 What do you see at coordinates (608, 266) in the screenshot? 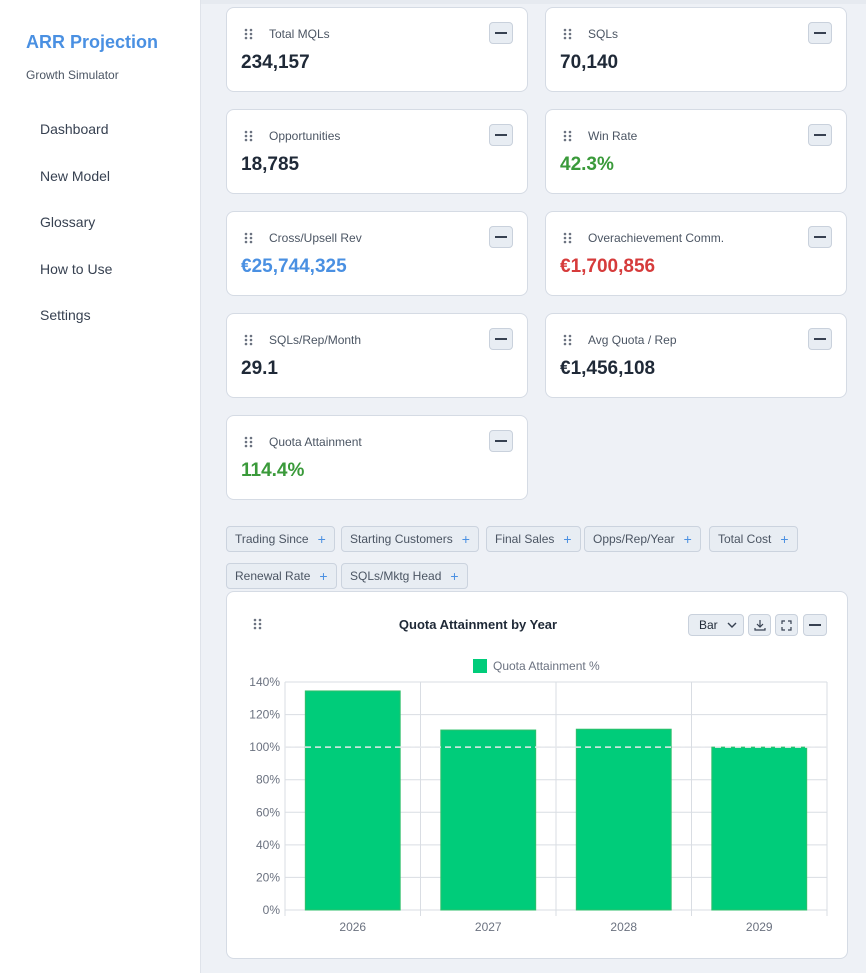
I see `metric-value: €1,700,856` at bounding box center [608, 266].